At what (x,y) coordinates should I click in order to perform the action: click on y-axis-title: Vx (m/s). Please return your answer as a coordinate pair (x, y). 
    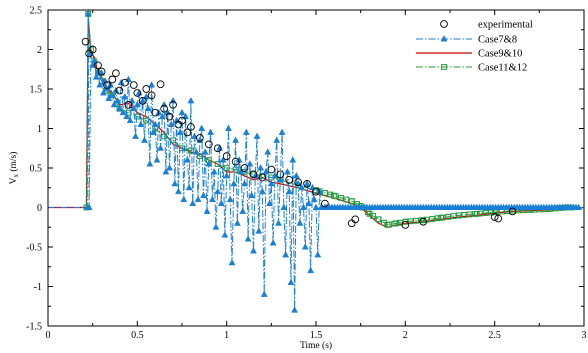
    Looking at the image, I should click on (14, 168).